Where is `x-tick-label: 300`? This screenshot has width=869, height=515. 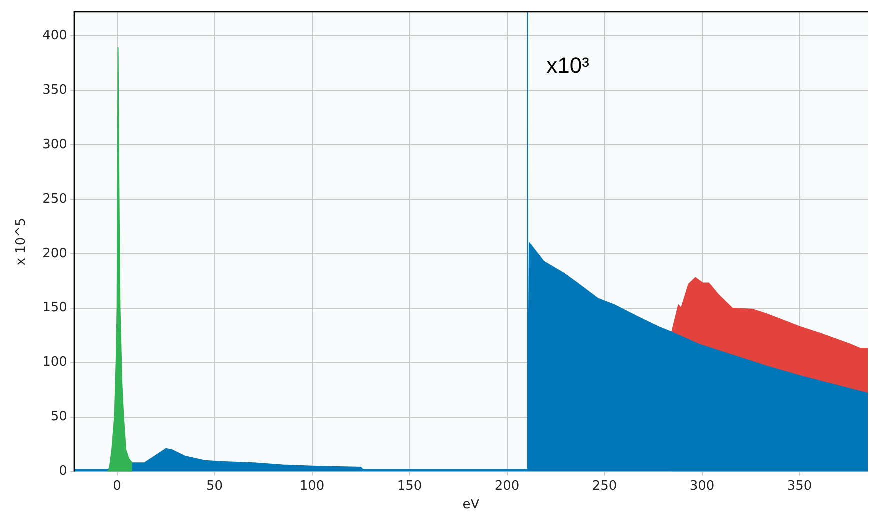
x-tick-label: 300 is located at coordinates (702, 486).